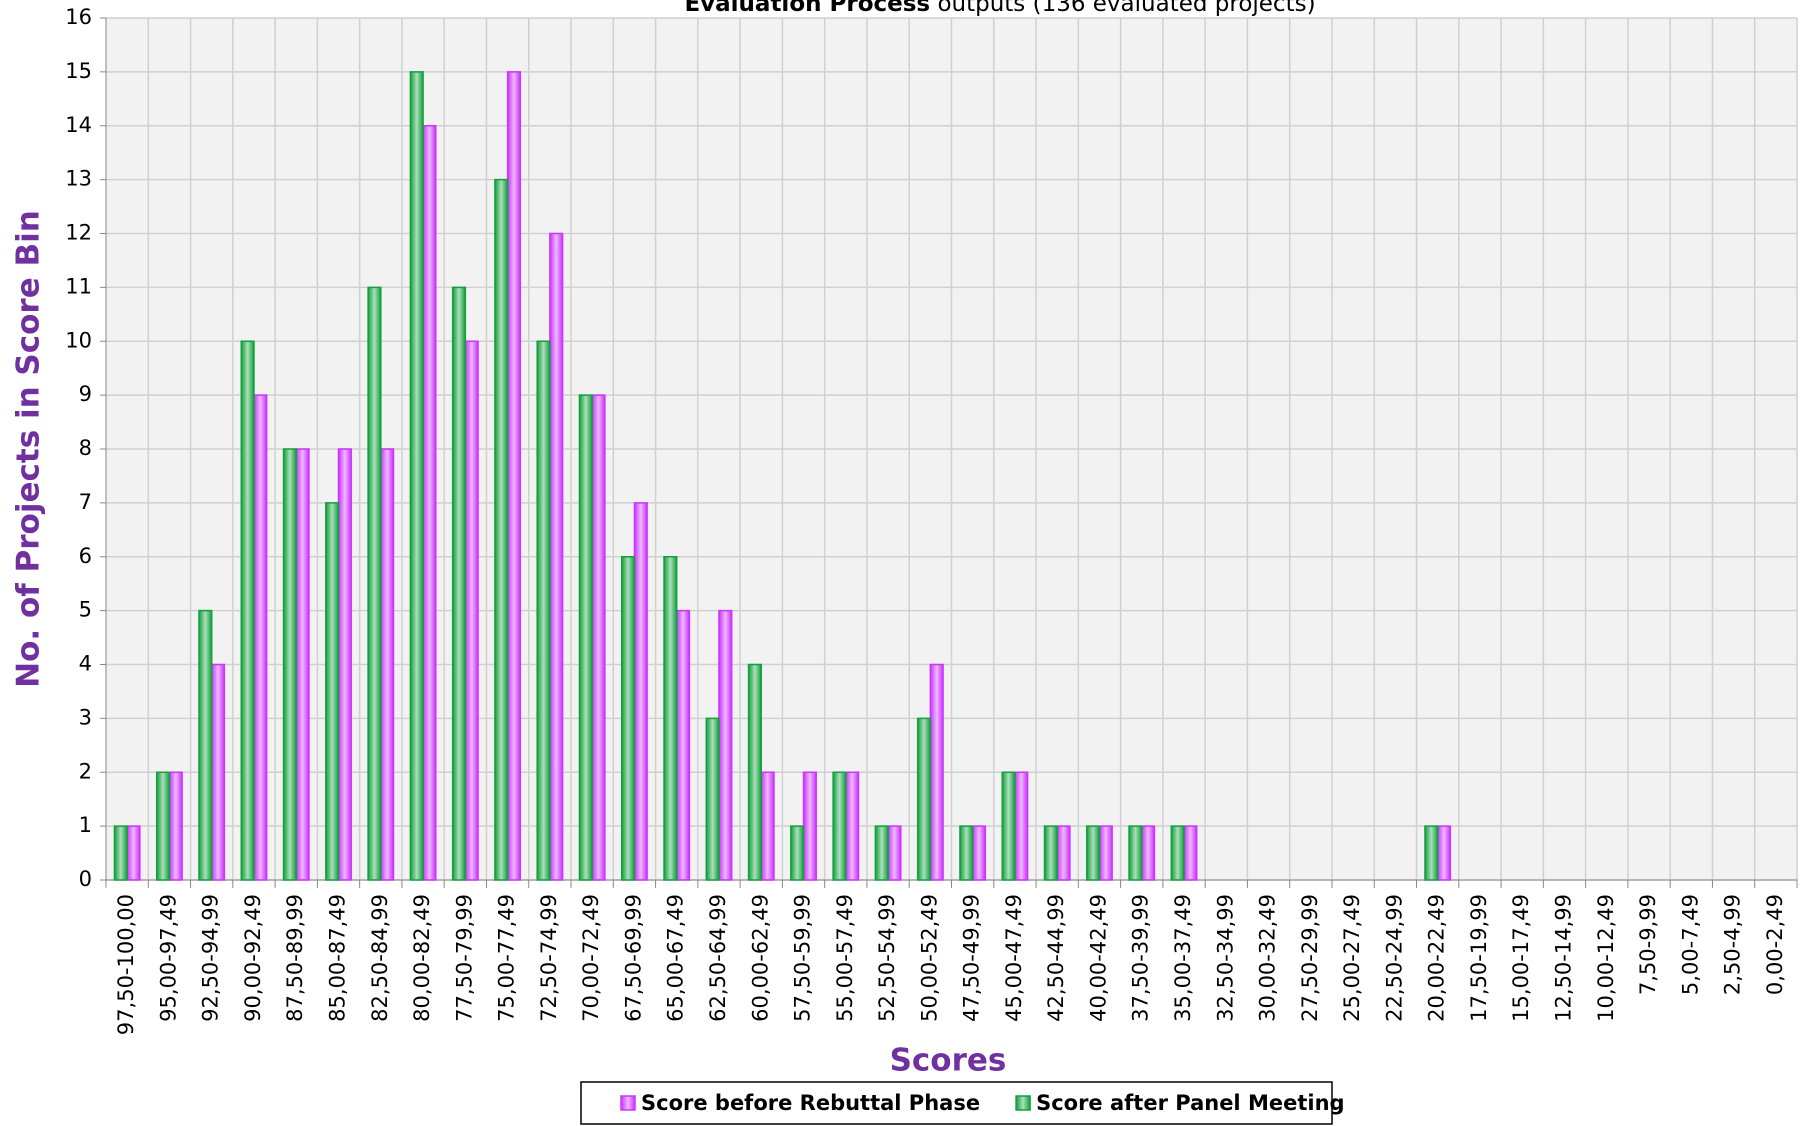 This screenshot has height=1126, width=1803. I want to click on x-tick-label: 2,50-4,99, so click(1733, 944).